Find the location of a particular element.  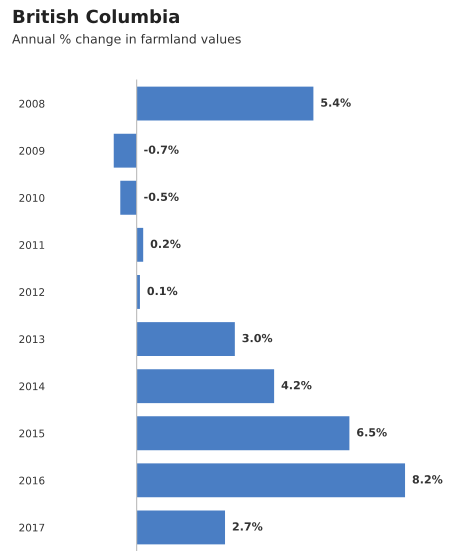

y-tick-label: 2009 is located at coordinates (31, 150).